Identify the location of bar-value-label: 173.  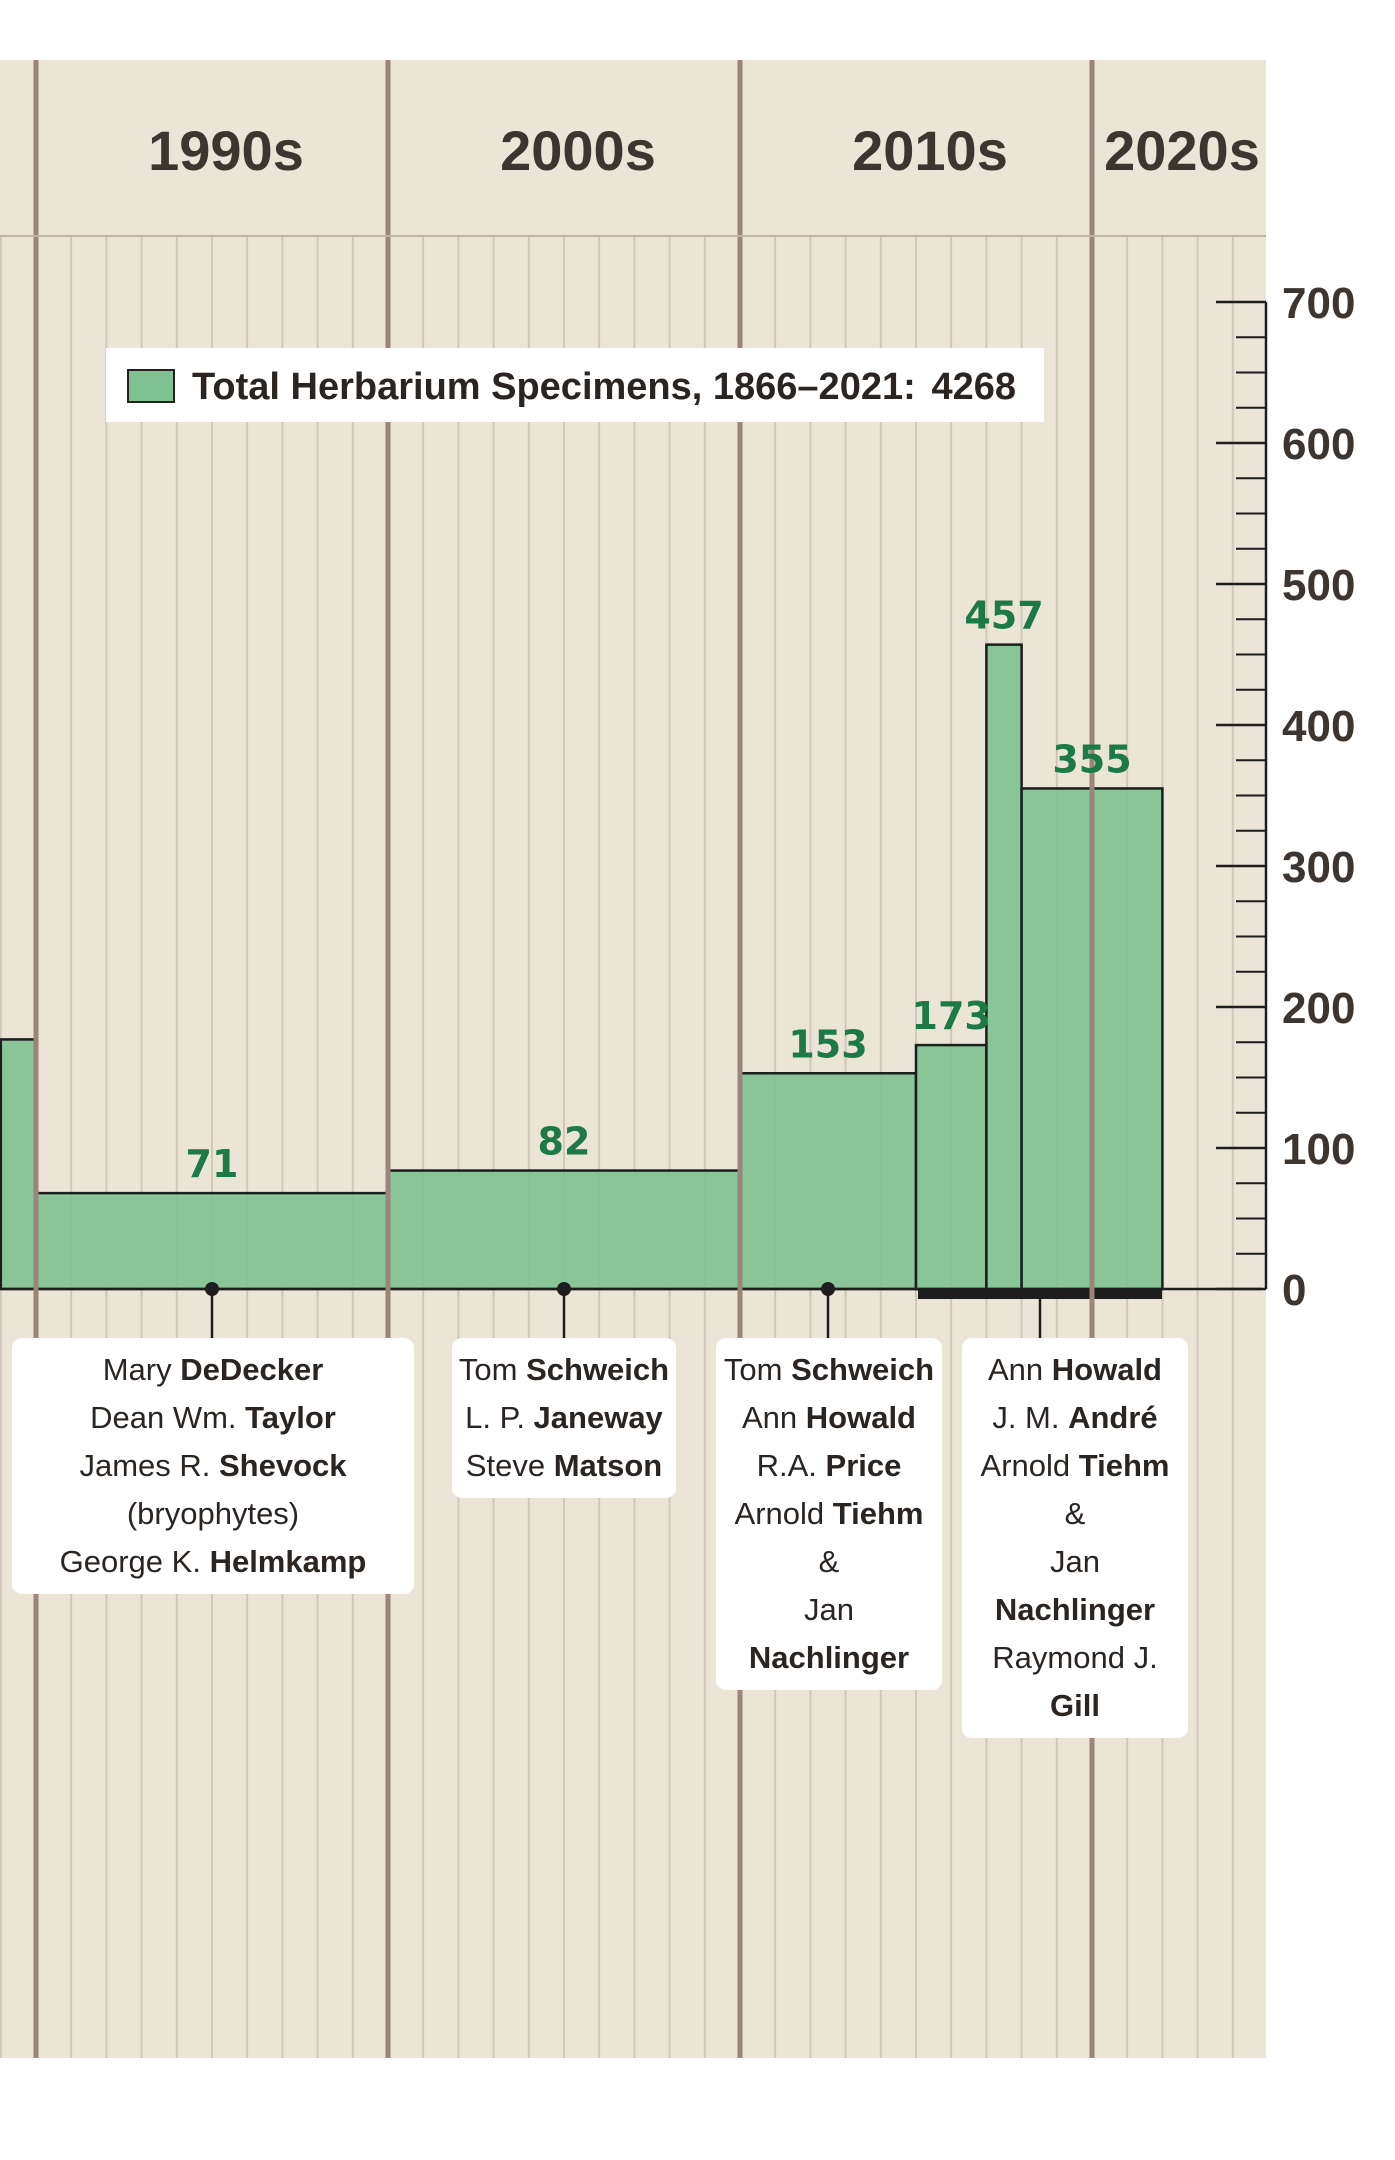
(951, 1016).